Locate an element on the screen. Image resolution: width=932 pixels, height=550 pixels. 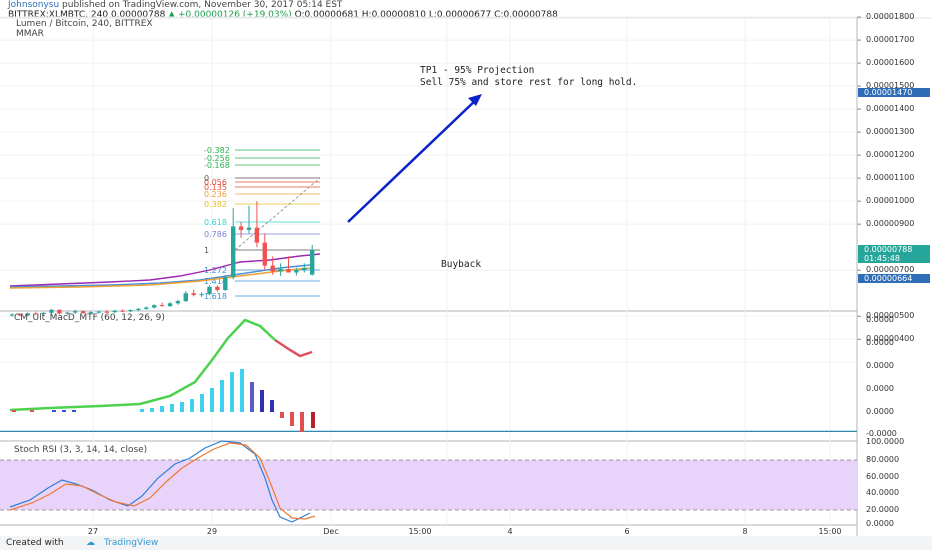
price-tick-label: 0.00001400 is located at coordinates (890, 109).